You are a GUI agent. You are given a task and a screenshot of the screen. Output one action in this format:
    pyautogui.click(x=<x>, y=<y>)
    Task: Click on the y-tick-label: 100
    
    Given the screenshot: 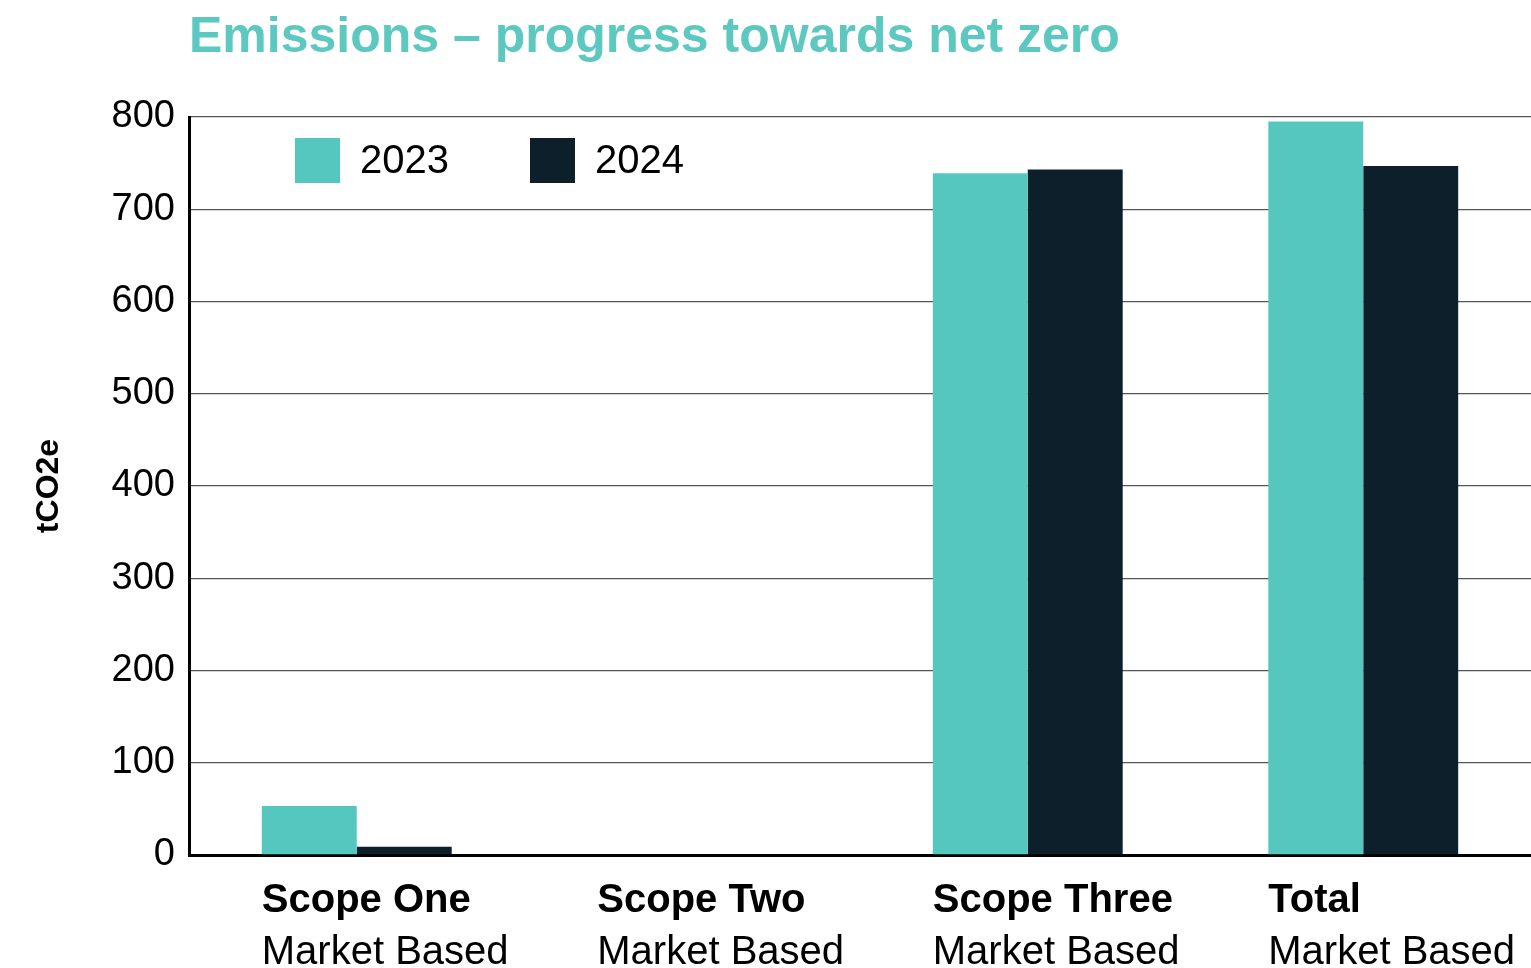 What is the action you would take?
    pyautogui.click(x=143, y=760)
    